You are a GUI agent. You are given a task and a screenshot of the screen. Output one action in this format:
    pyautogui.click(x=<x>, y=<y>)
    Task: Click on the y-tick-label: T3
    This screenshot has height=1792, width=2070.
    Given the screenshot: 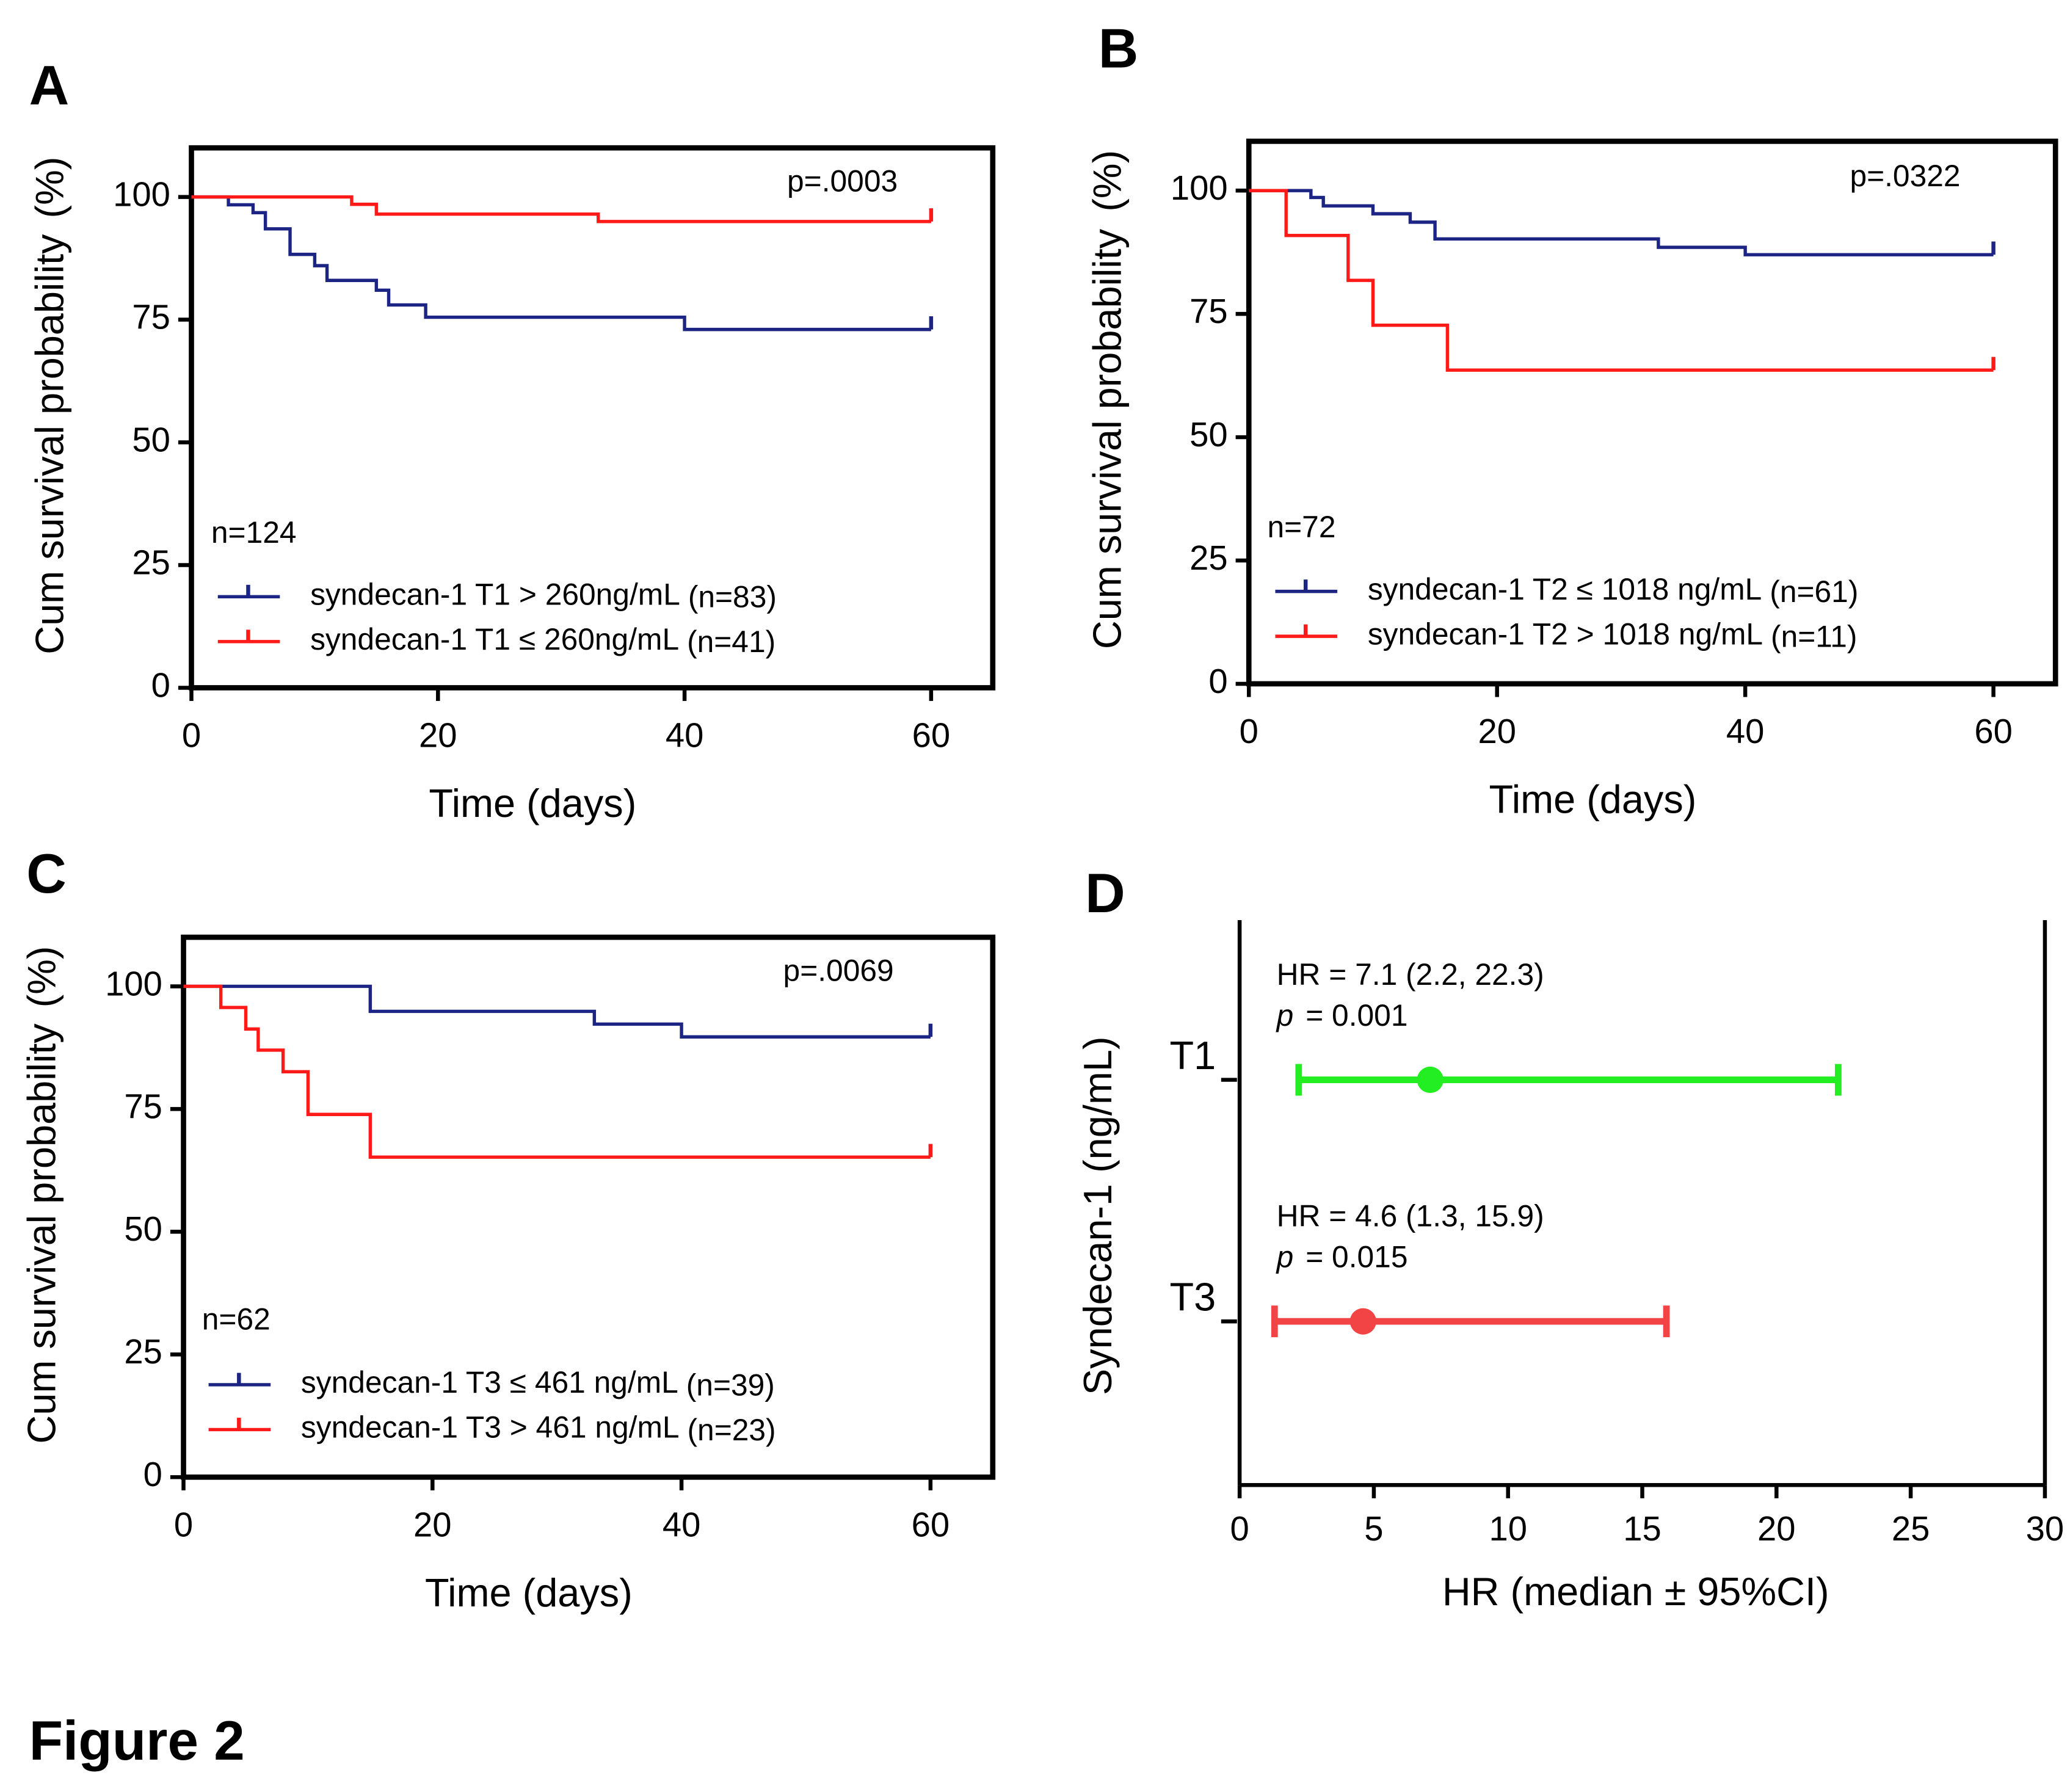 What is the action you would take?
    pyautogui.click(x=1193, y=1297)
    